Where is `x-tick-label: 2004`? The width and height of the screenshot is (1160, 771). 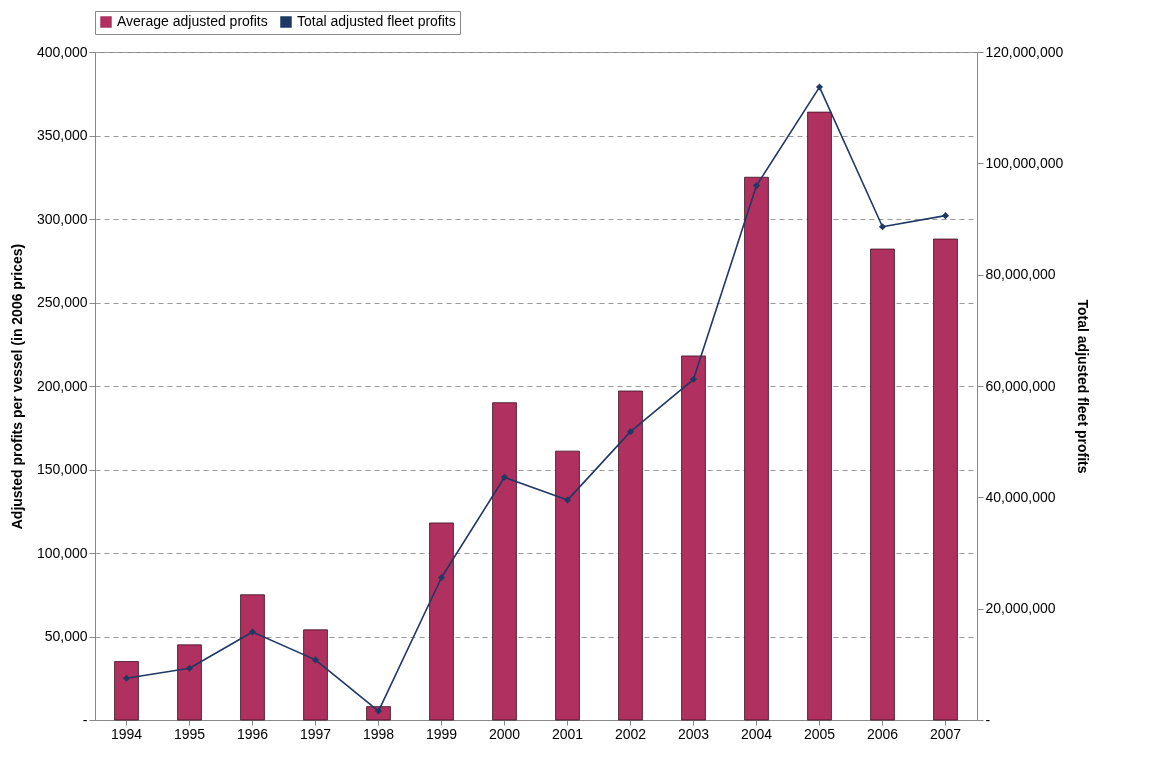 x-tick-label: 2004 is located at coordinates (756, 733).